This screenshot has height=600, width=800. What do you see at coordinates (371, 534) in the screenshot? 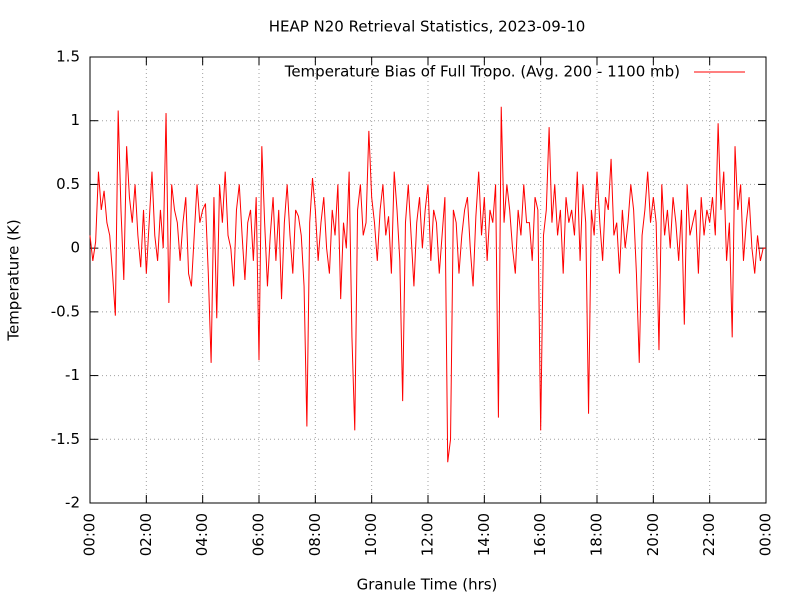
I see `x-tick-label: 10:00` at bounding box center [371, 534].